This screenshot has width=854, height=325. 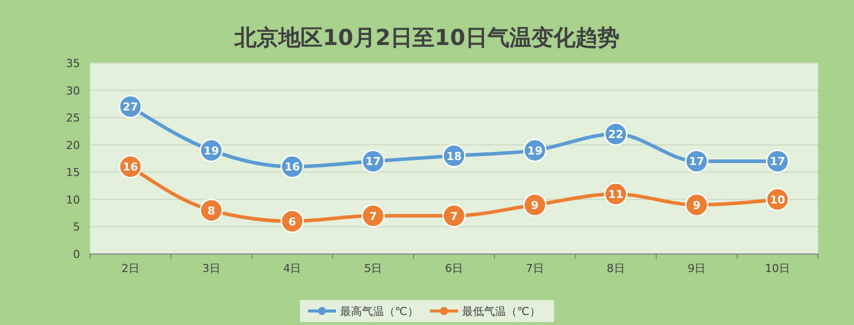 What do you see at coordinates (292, 221) in the screenshot?
I see `data-label: 6` at bounding box center [292, 221].